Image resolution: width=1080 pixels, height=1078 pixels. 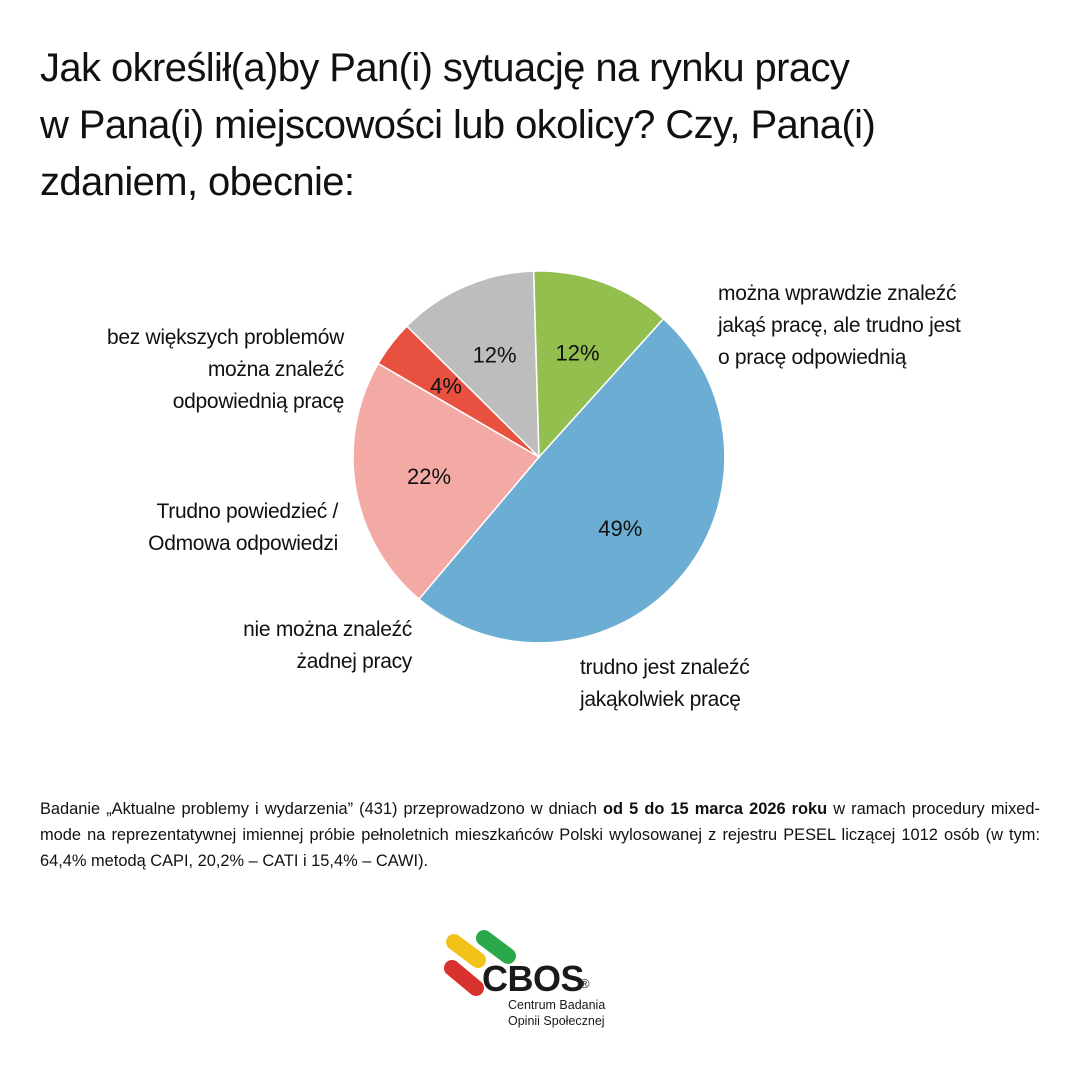 I want to click on category-label-line: trudno jest znaleźć, so click(x=665, y=667).